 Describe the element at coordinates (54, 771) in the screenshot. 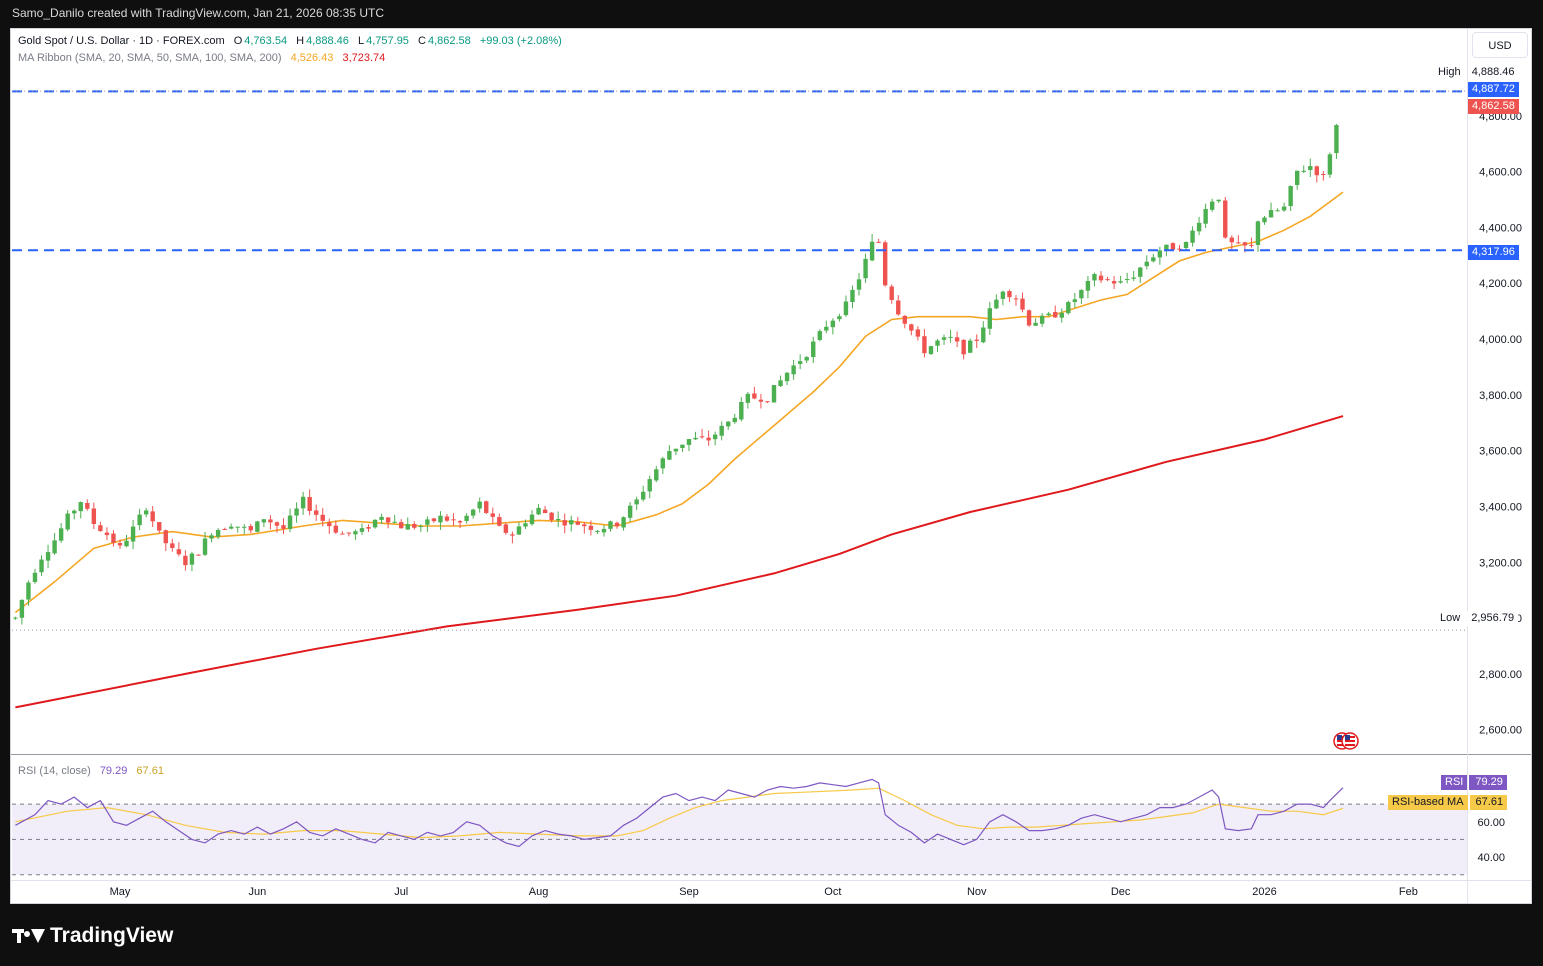

I see `rsi-label: RSI (14, close)` at that location.